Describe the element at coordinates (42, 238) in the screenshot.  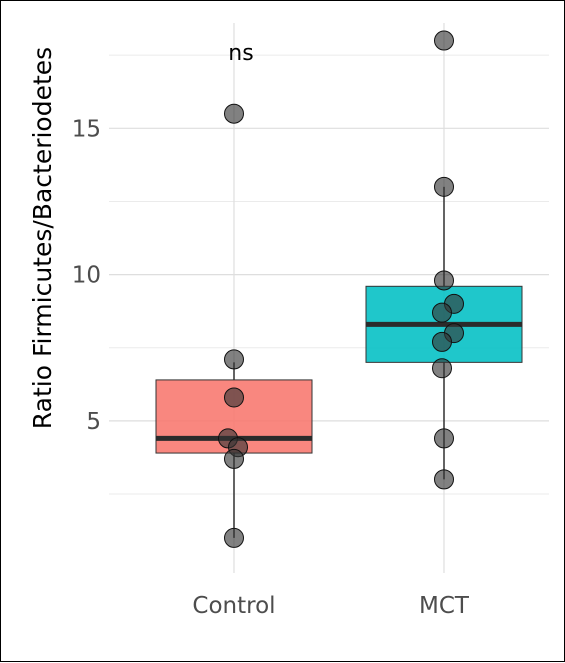
I see `y-axis-title: Ratio Firmicutes/Bacteriodetes` at that location.